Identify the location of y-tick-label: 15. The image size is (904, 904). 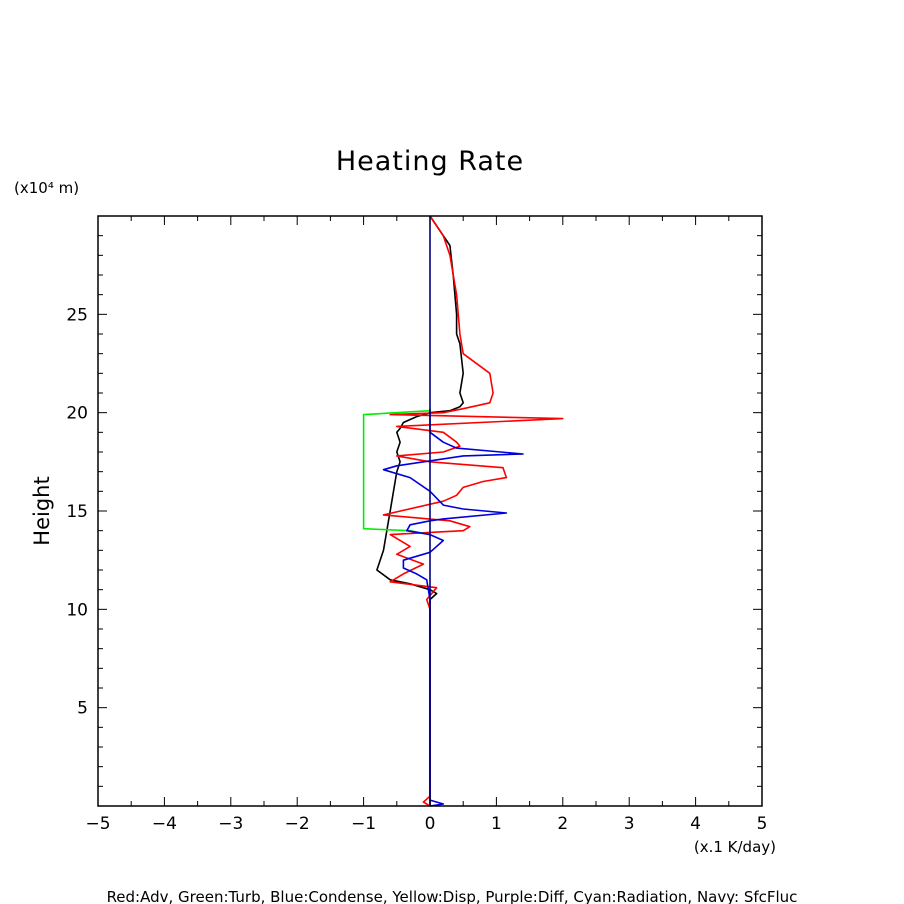
(77, 512).